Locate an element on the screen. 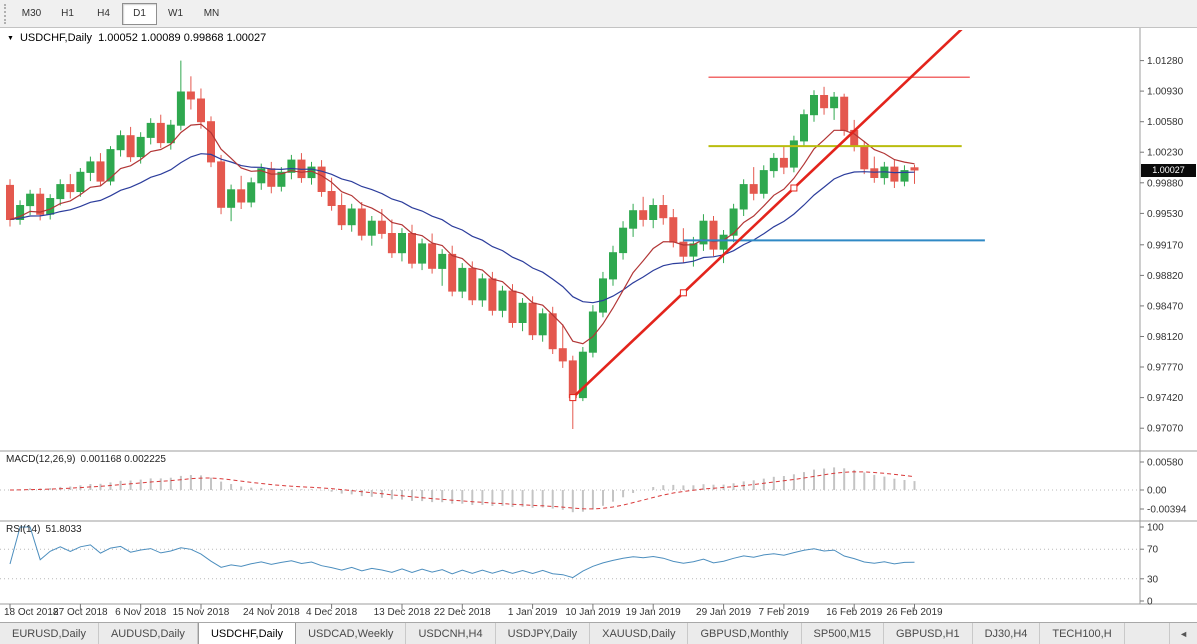  chart-tab-usdchf-daily: USDCHF,Daily is located at coordinates (247, 633).